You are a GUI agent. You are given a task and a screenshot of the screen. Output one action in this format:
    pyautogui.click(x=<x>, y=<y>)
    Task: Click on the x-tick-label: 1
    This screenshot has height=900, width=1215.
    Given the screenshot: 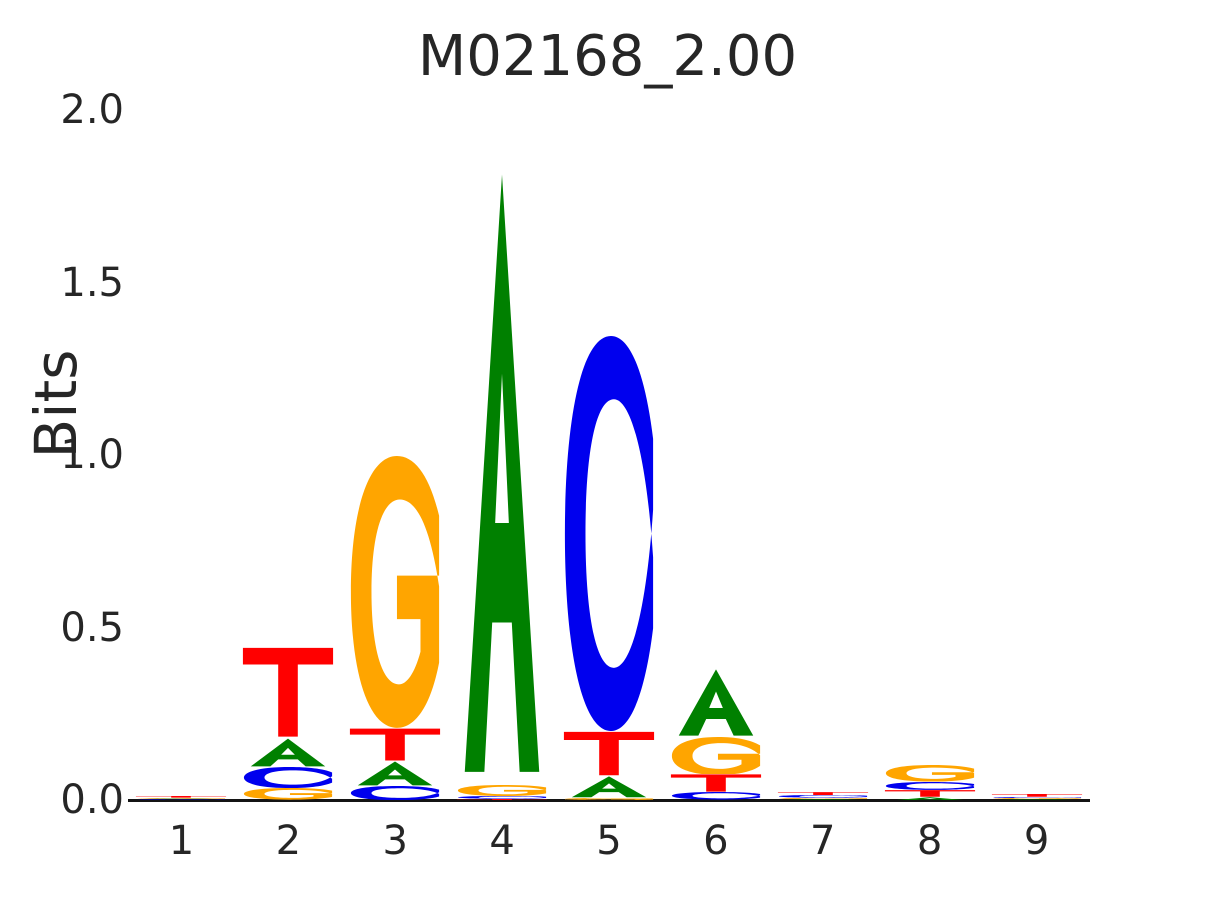 What is the action you would take?
    pyautogui.click(x=181, y=841)
    